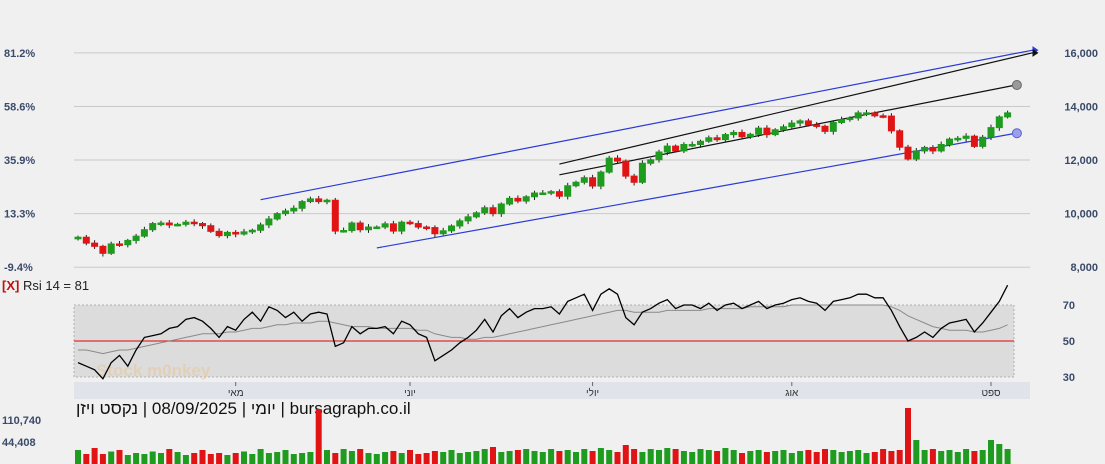 The width and height of the screenshot is (1105, 464). Describe the element at coordinates (1081, 54) in the screenshot. I see `price-tick-label: 16,000` at that location.